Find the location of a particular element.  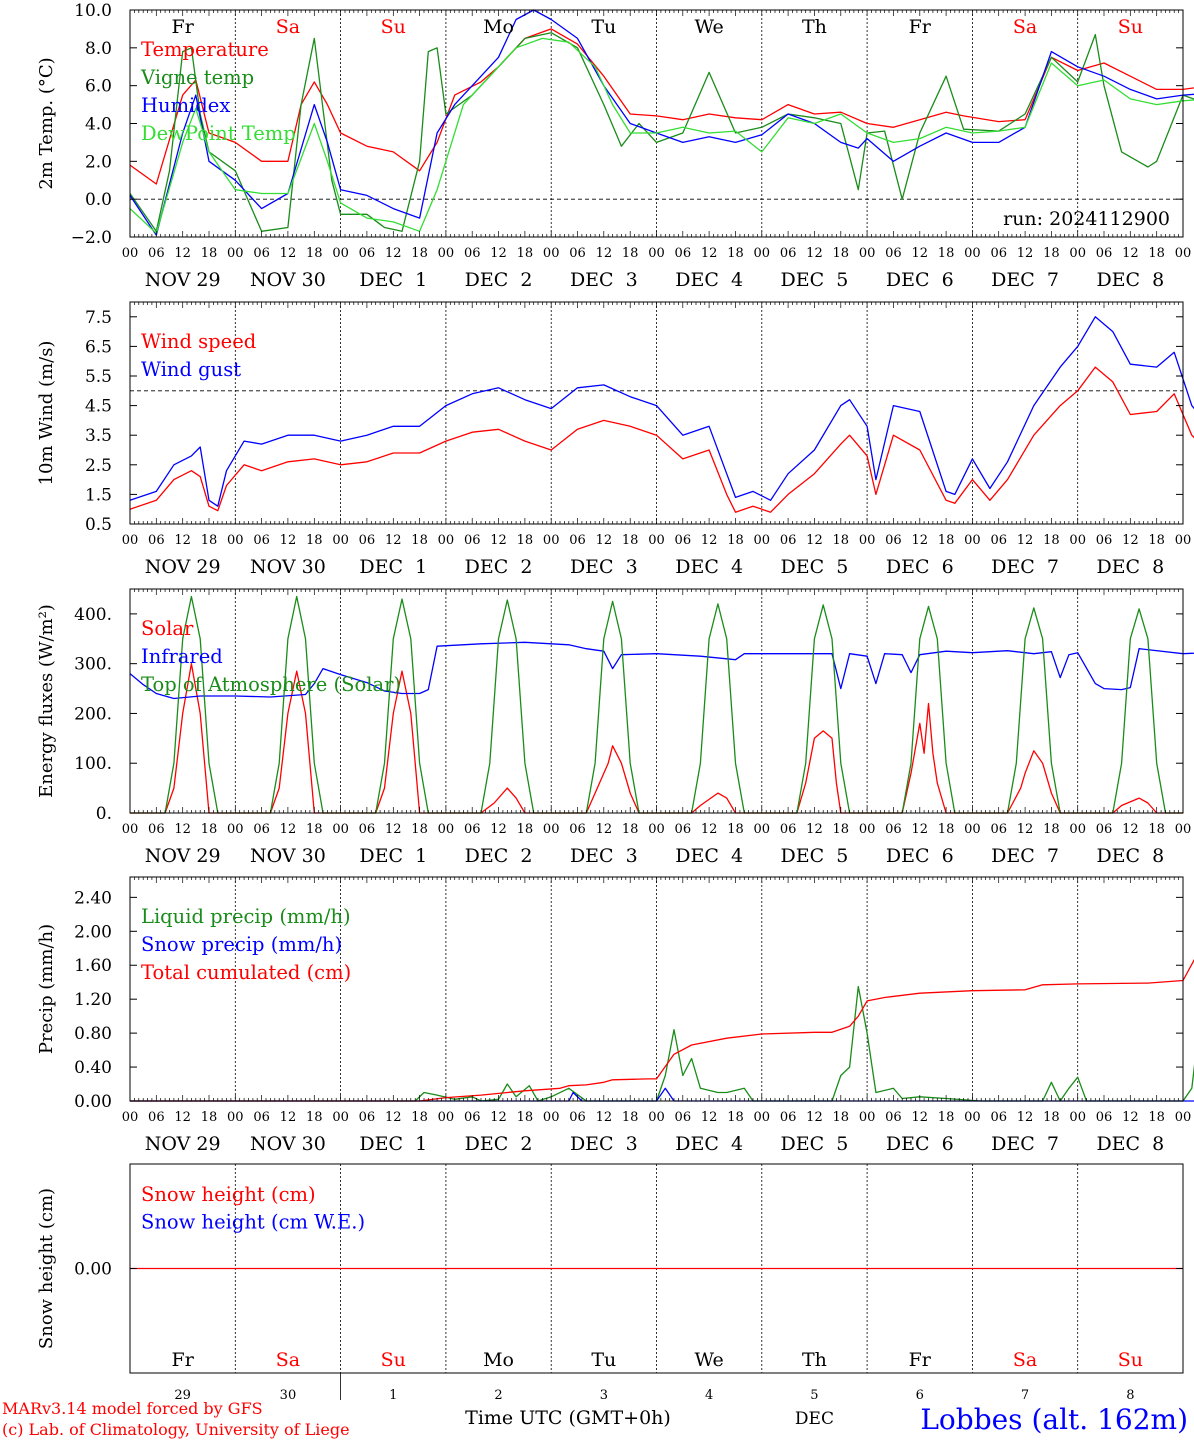

legend-entry: Humidex is located at coordinates (185, 105).